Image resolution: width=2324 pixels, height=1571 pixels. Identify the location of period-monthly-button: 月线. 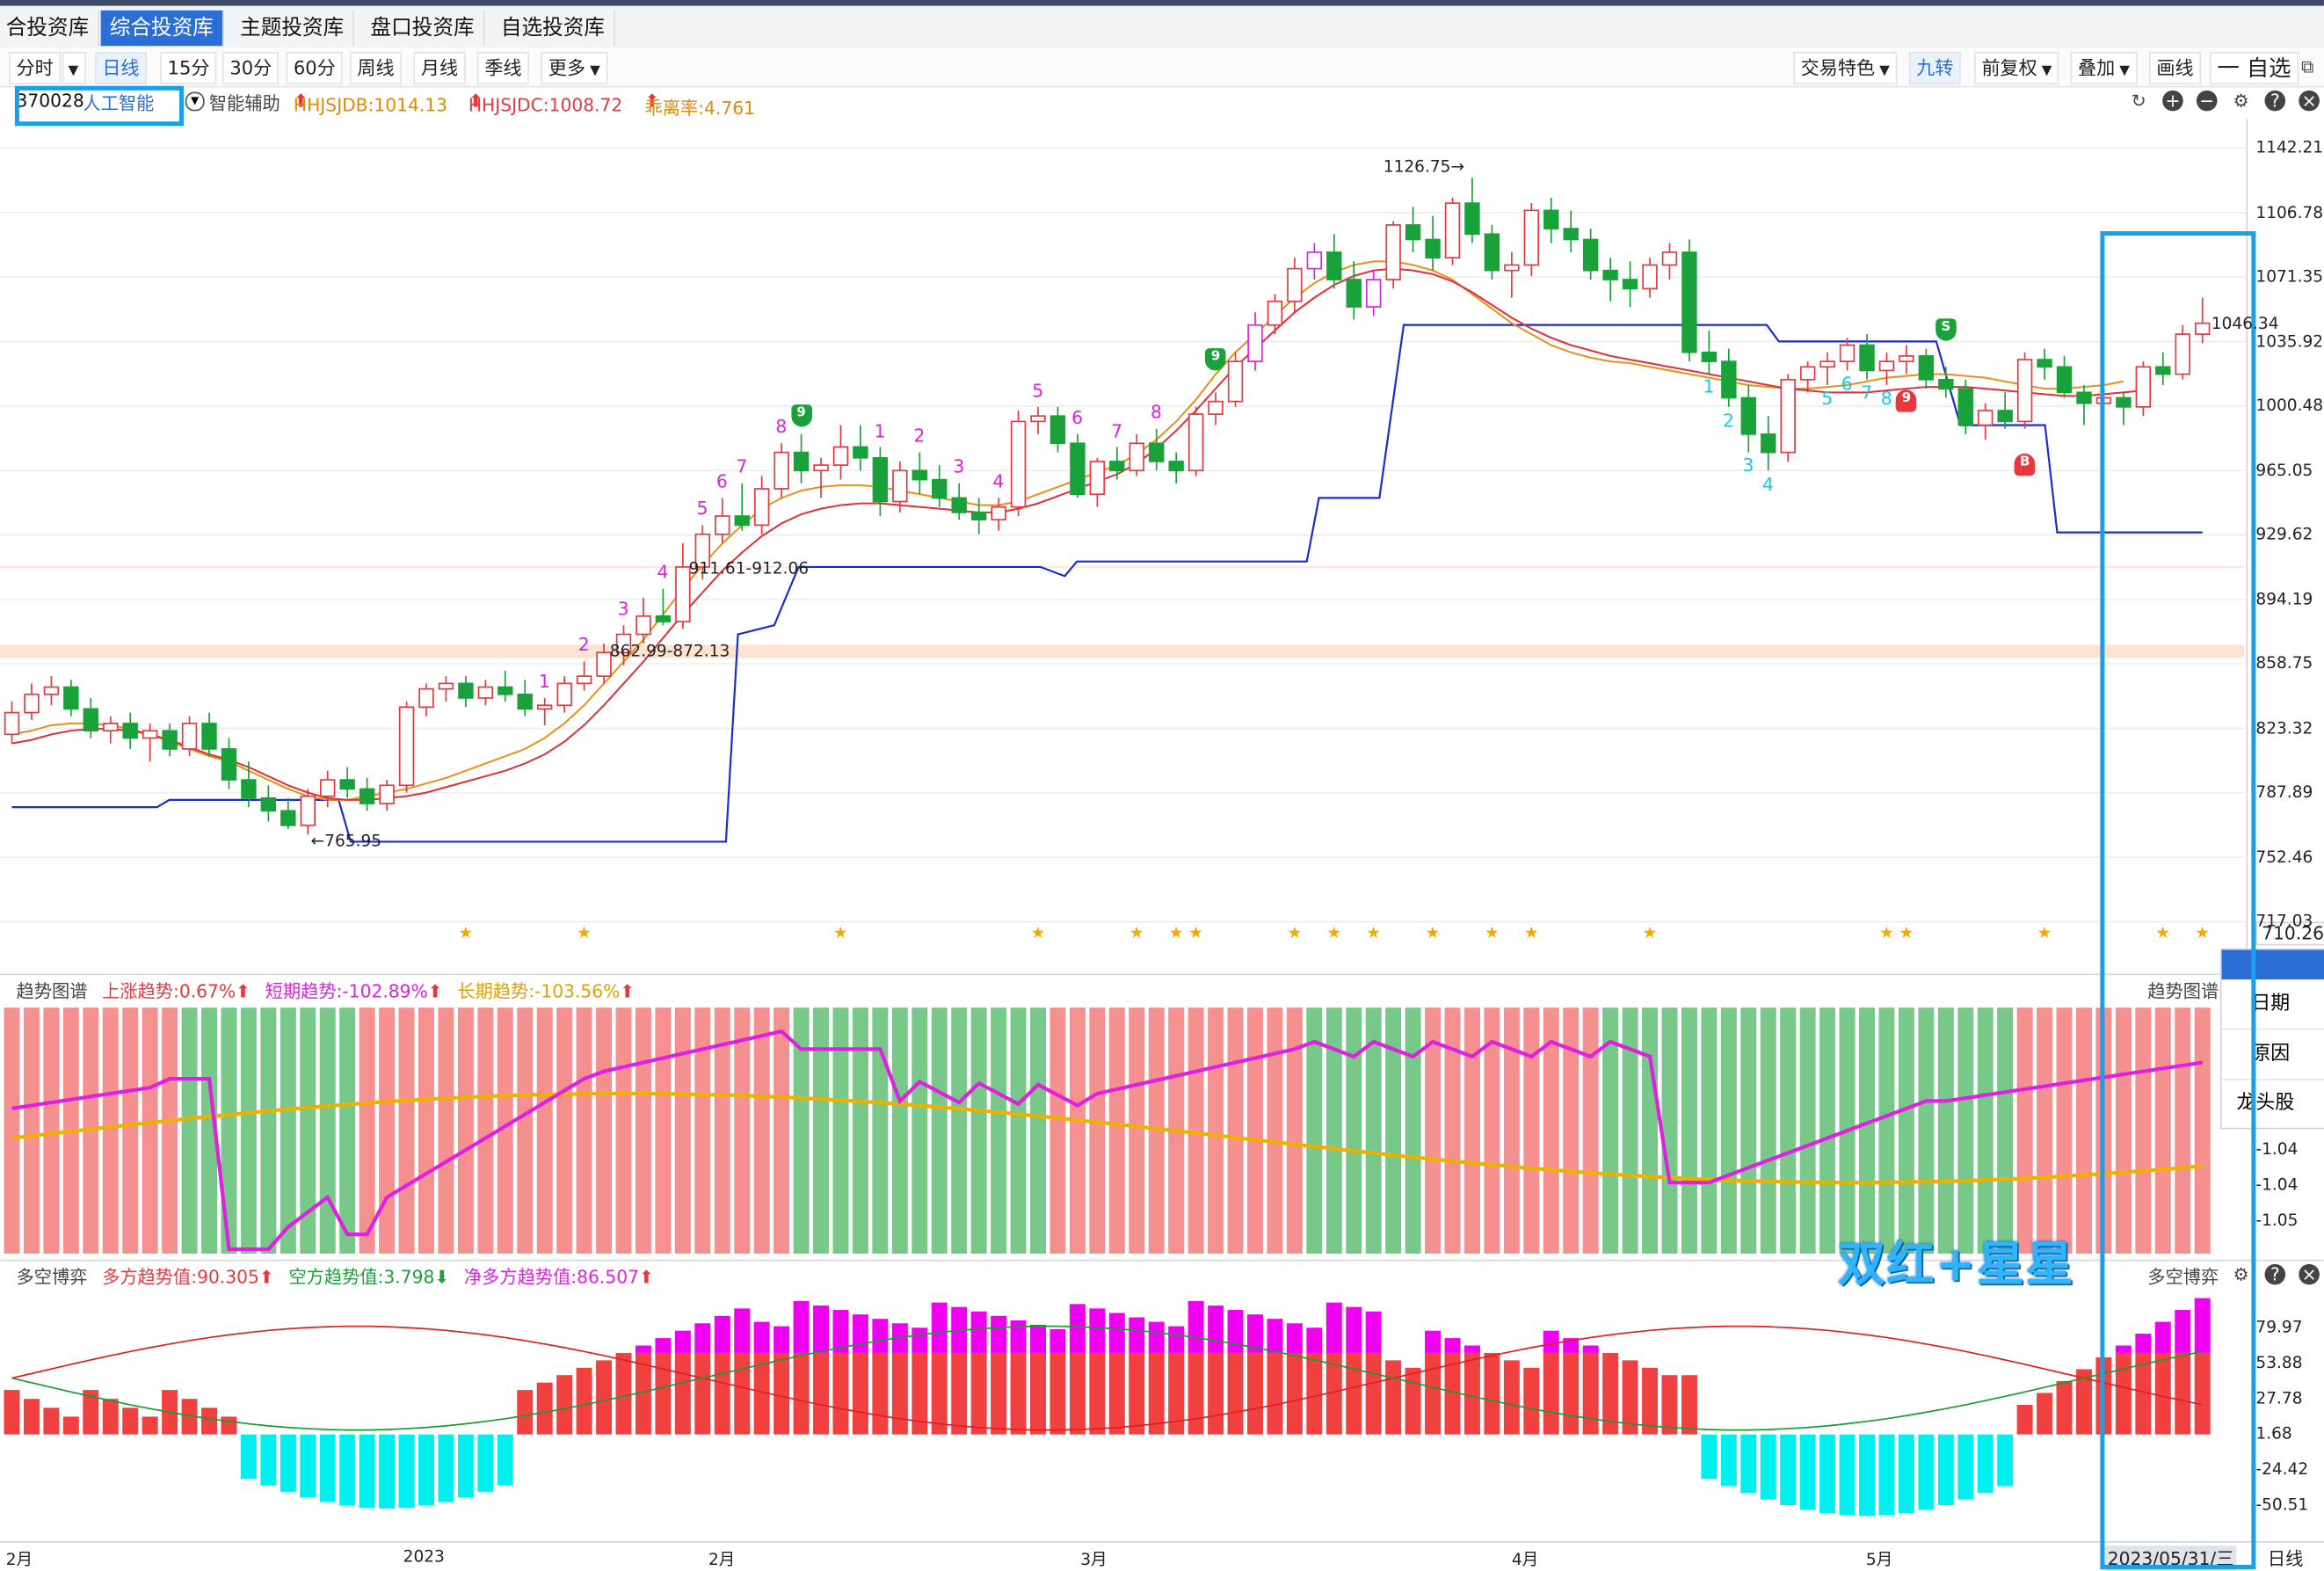
(439, 68).